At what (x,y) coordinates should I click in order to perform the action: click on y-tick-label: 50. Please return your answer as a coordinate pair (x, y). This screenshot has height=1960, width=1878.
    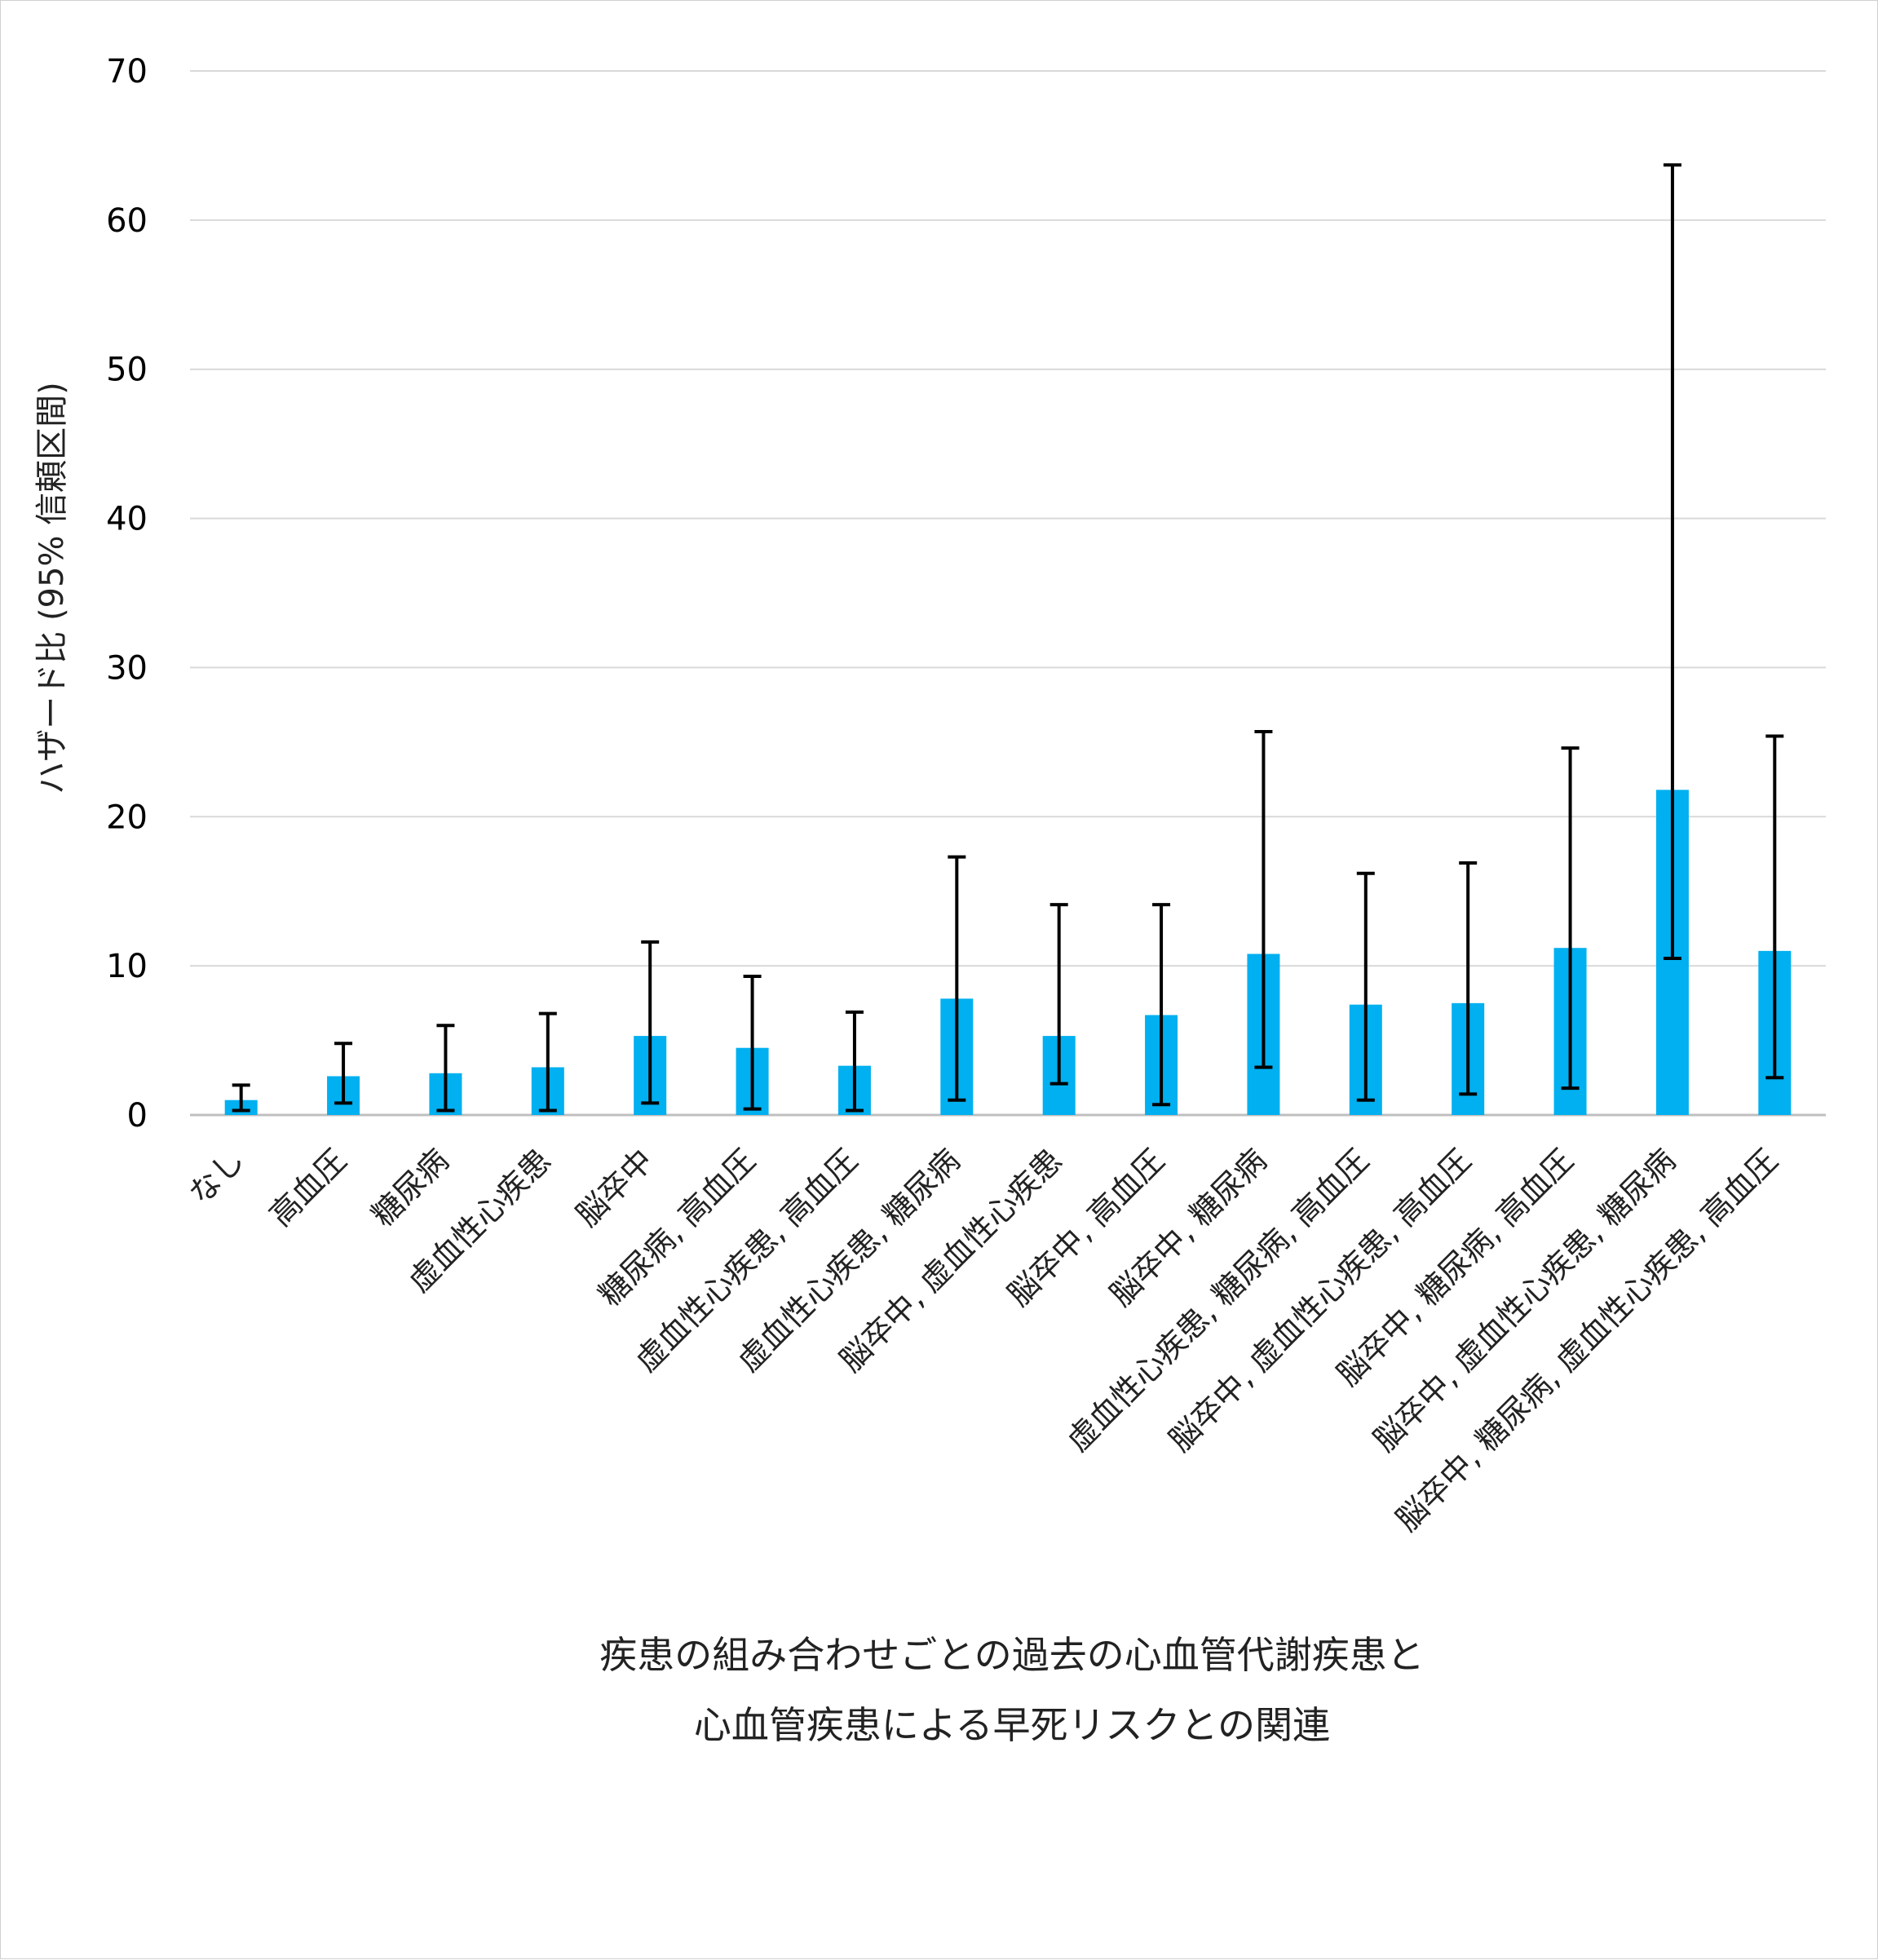
    Looking at the image, I should click on (127, 370).